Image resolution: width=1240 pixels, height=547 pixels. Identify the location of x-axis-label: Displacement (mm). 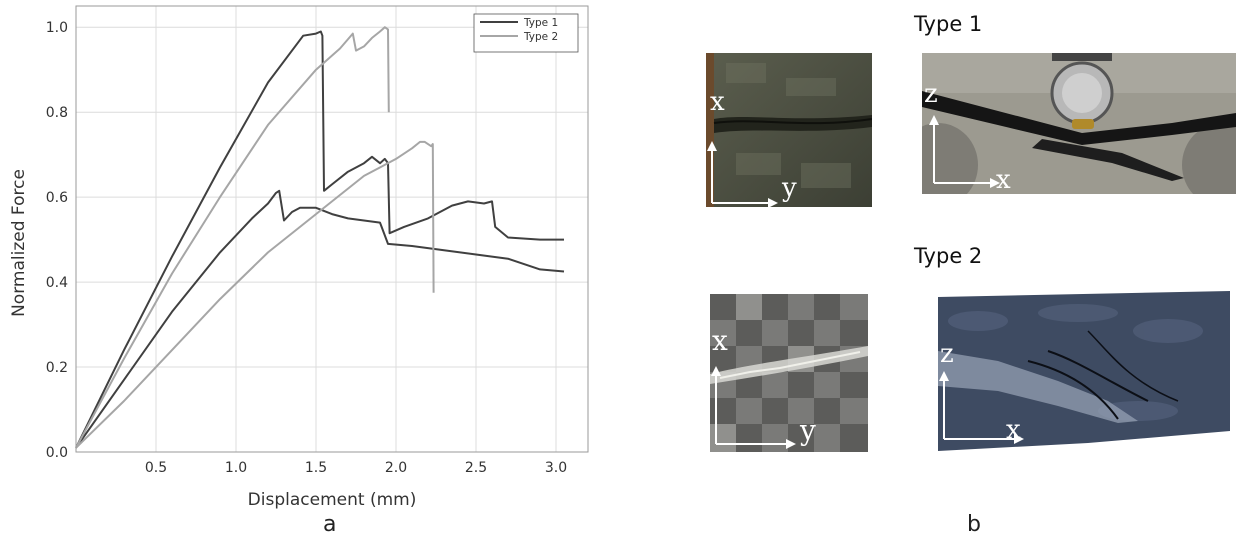
(332, 500).